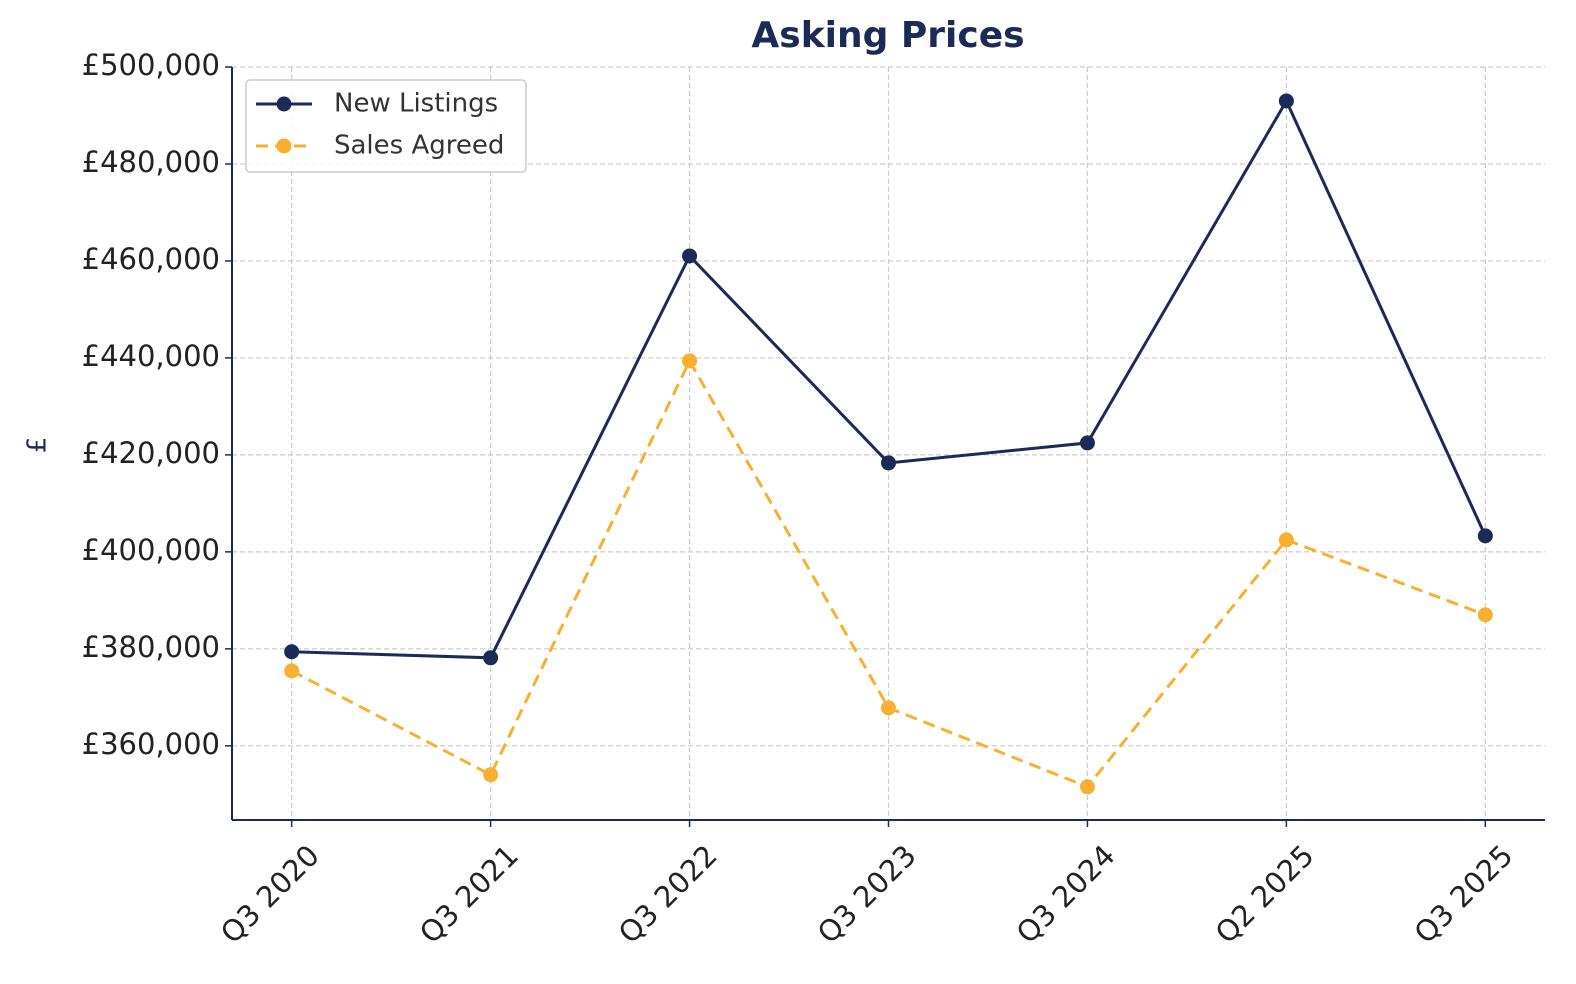  Describe the element at coordinates (151, 550) in the screenshot. I see `y-tick-label: £400,000` at that location.